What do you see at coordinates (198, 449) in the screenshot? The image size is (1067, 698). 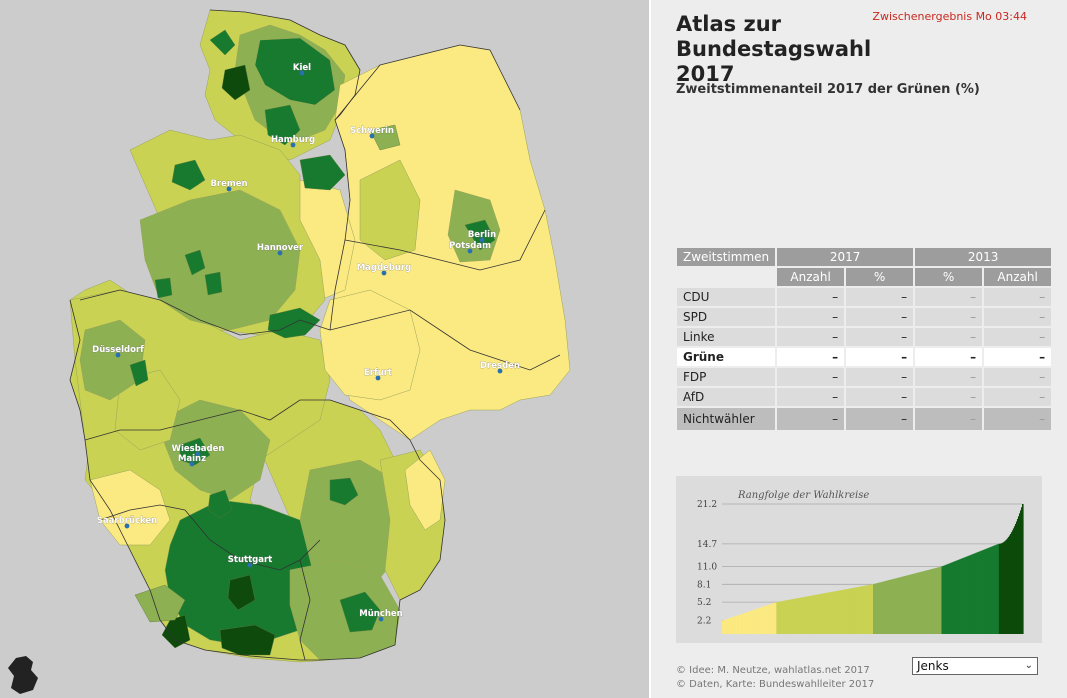 I see `city-label: Wiesbaden` at bounding box center [198, 449].